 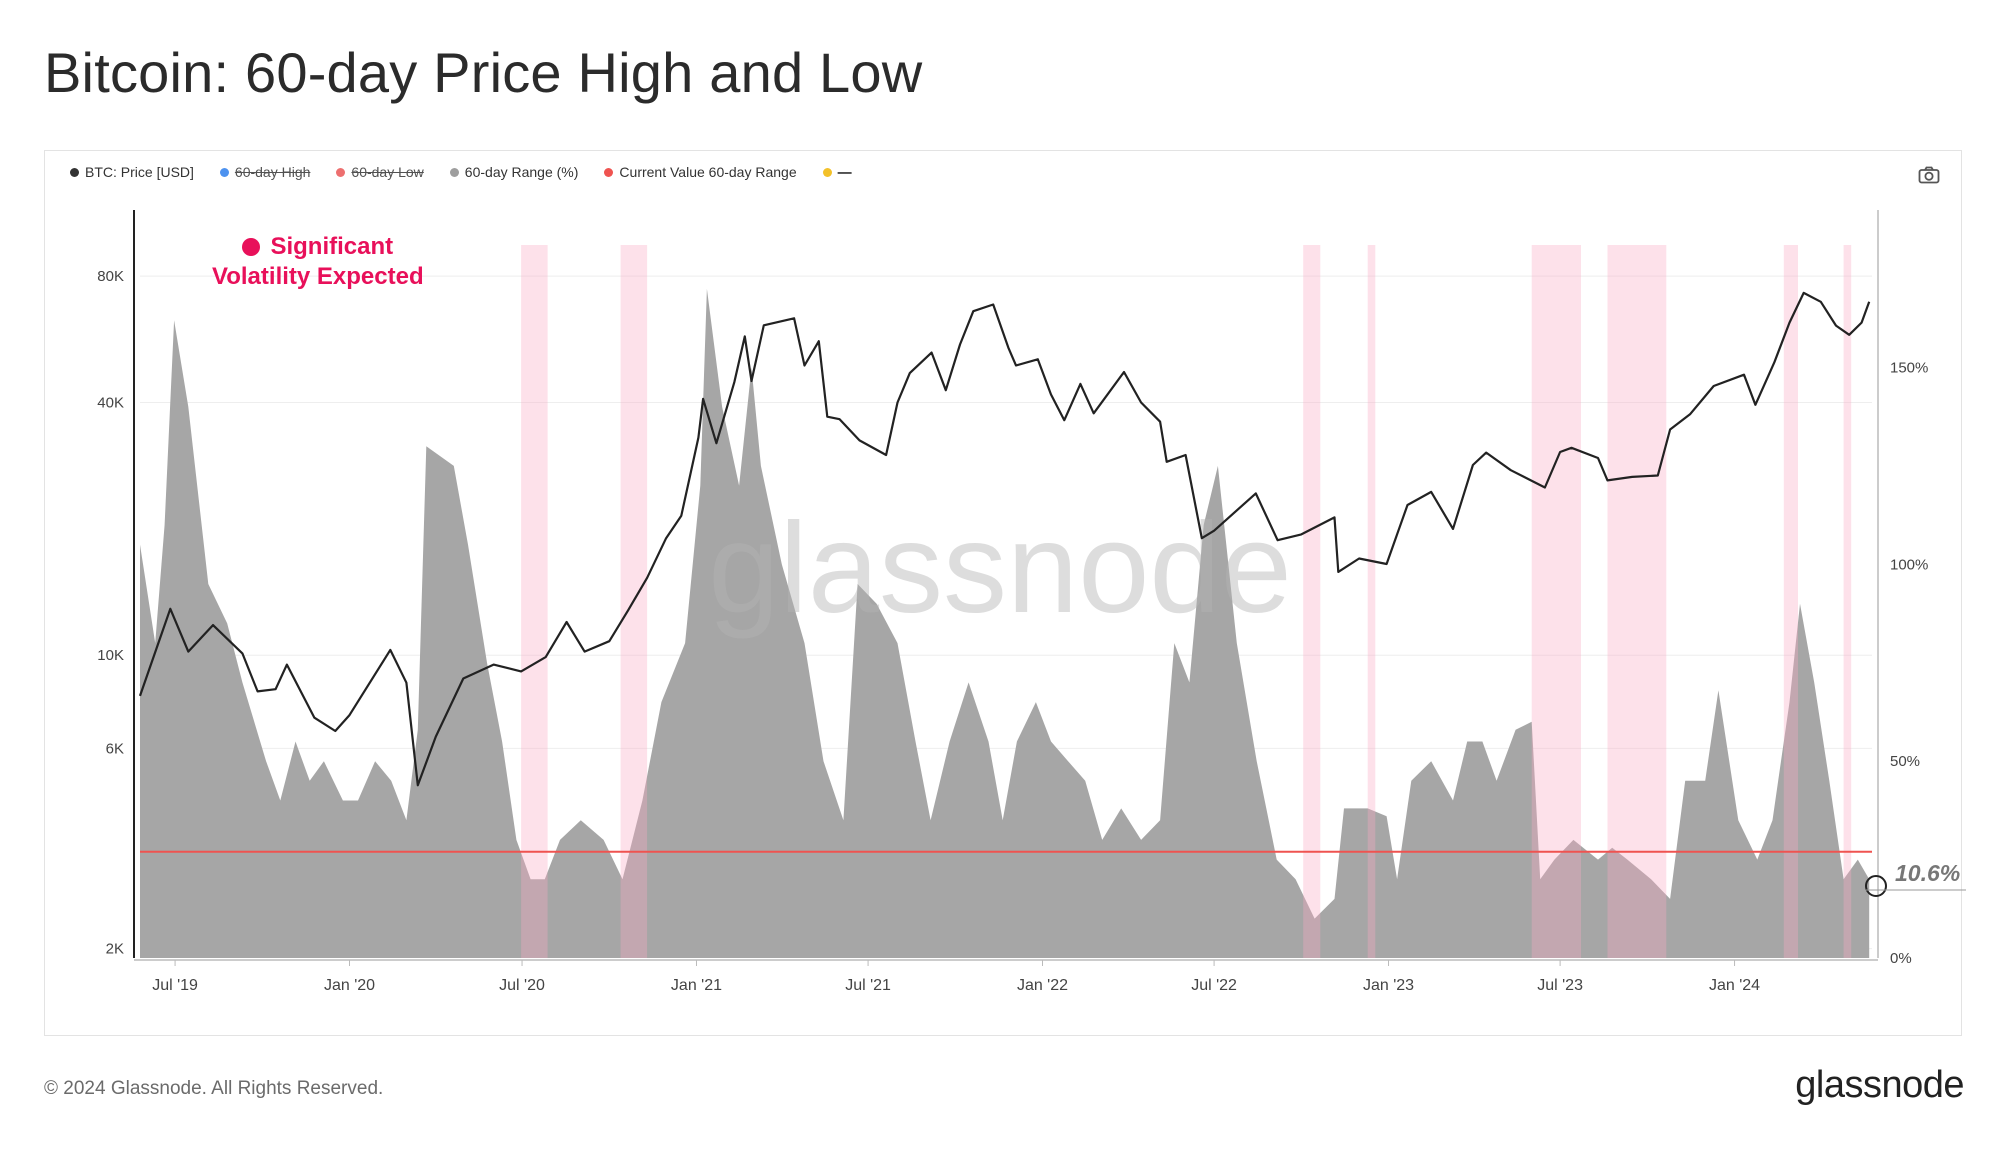 What do you see at coordinates (1000, 568) in the screenshot?
I see `watermark-text: glassnode` at bounding box center [1000, 568].